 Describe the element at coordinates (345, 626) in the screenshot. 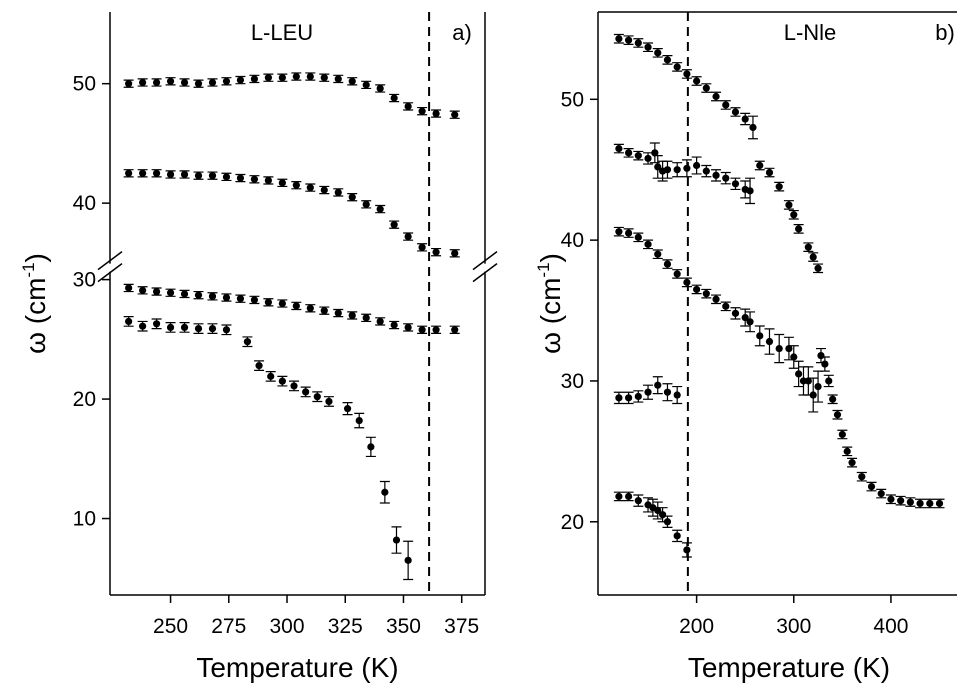

I see `x-tick-label: 325` at that location.